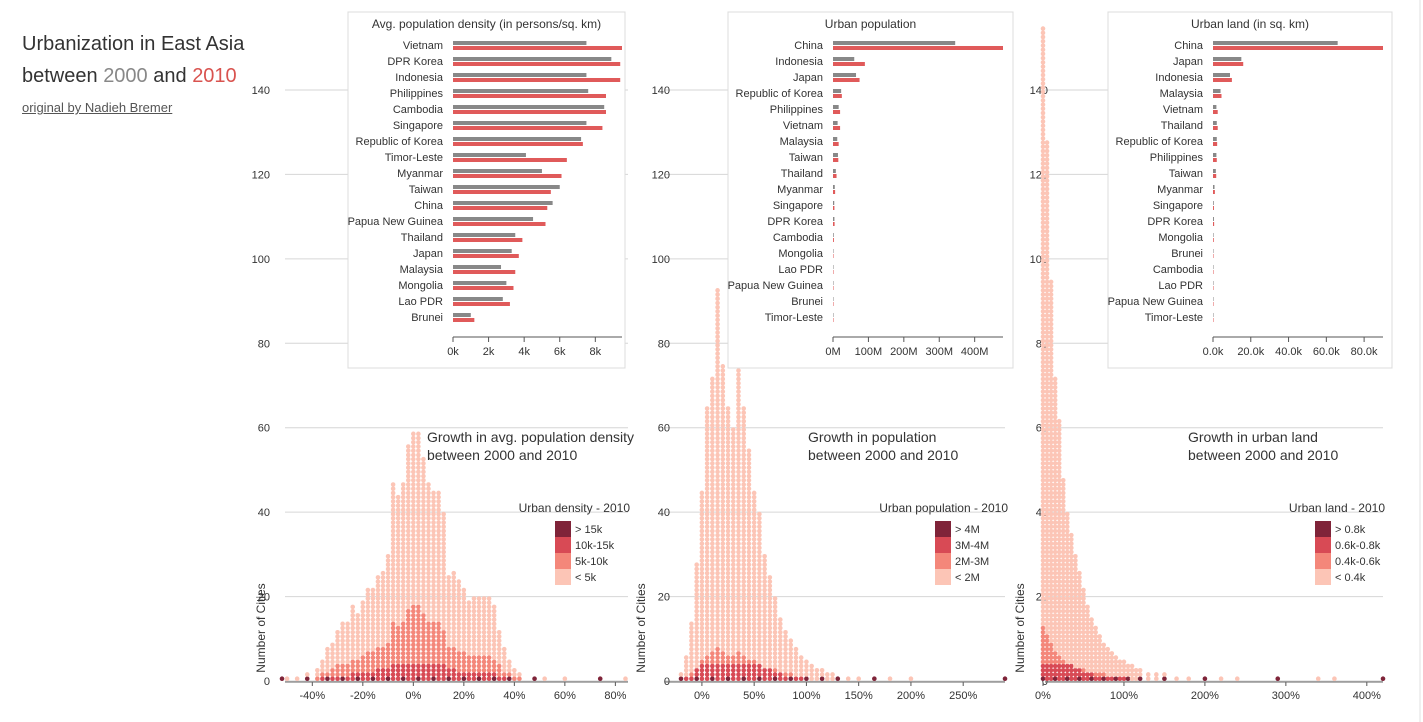 The height and width of the screenshot is (722, 1423). I want to click on y-tick-label: 140, so click(1039, 91).